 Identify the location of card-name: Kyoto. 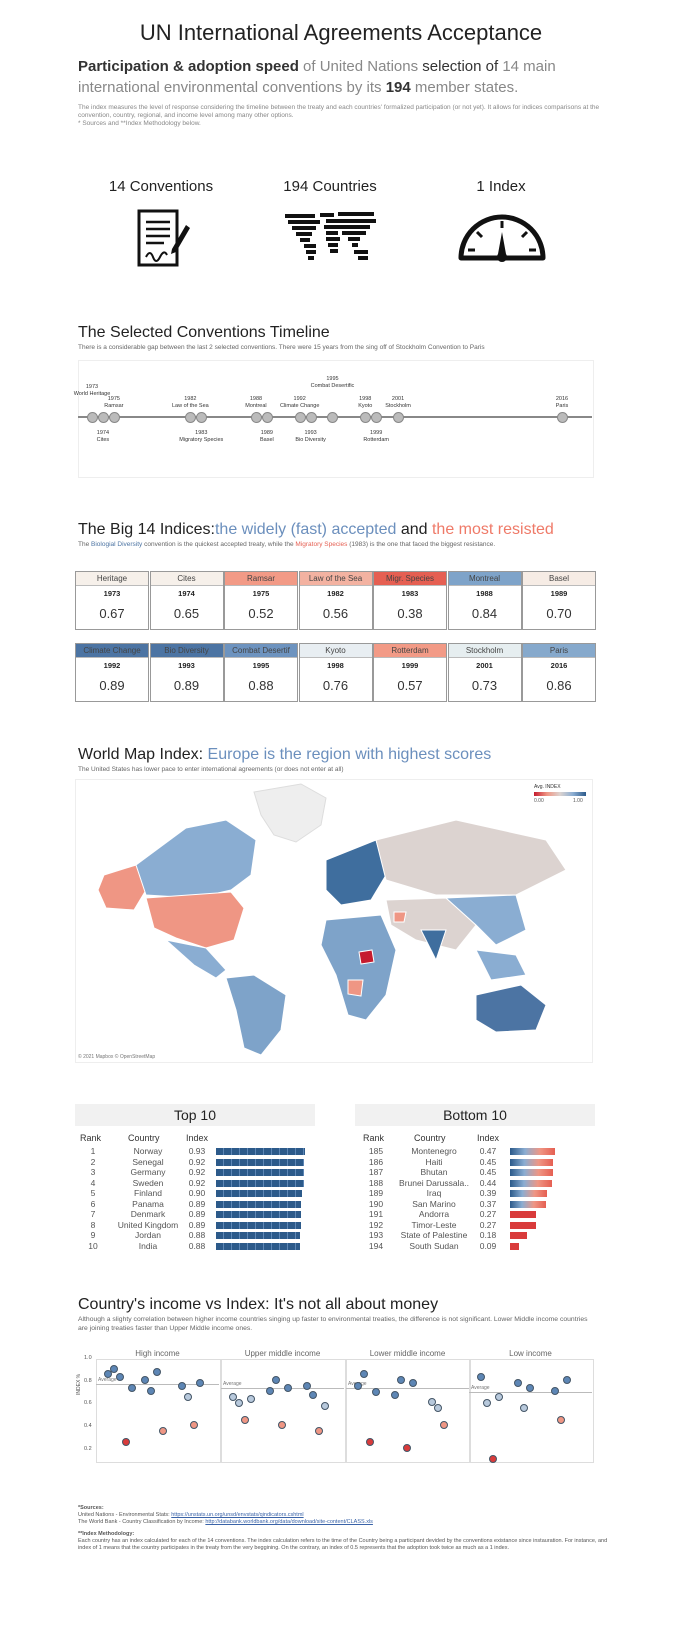
(335, 651).